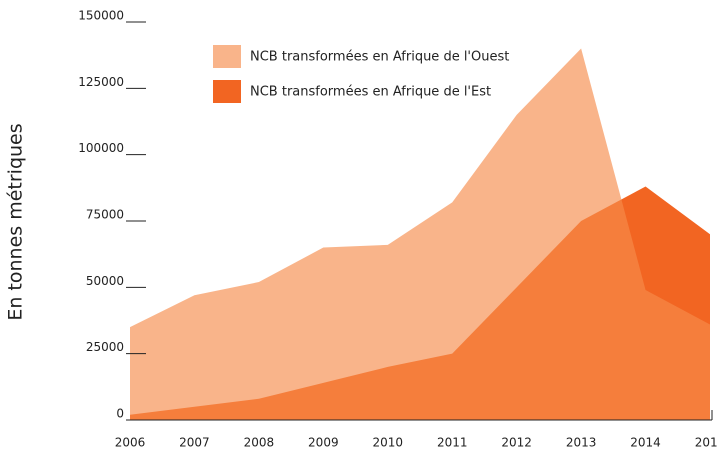 This screenshot has height=452, width=718. Describe the element at coordinates (16, 221) in the screenshot. I see `y-axis-label: En tonnes métriques` at that location.